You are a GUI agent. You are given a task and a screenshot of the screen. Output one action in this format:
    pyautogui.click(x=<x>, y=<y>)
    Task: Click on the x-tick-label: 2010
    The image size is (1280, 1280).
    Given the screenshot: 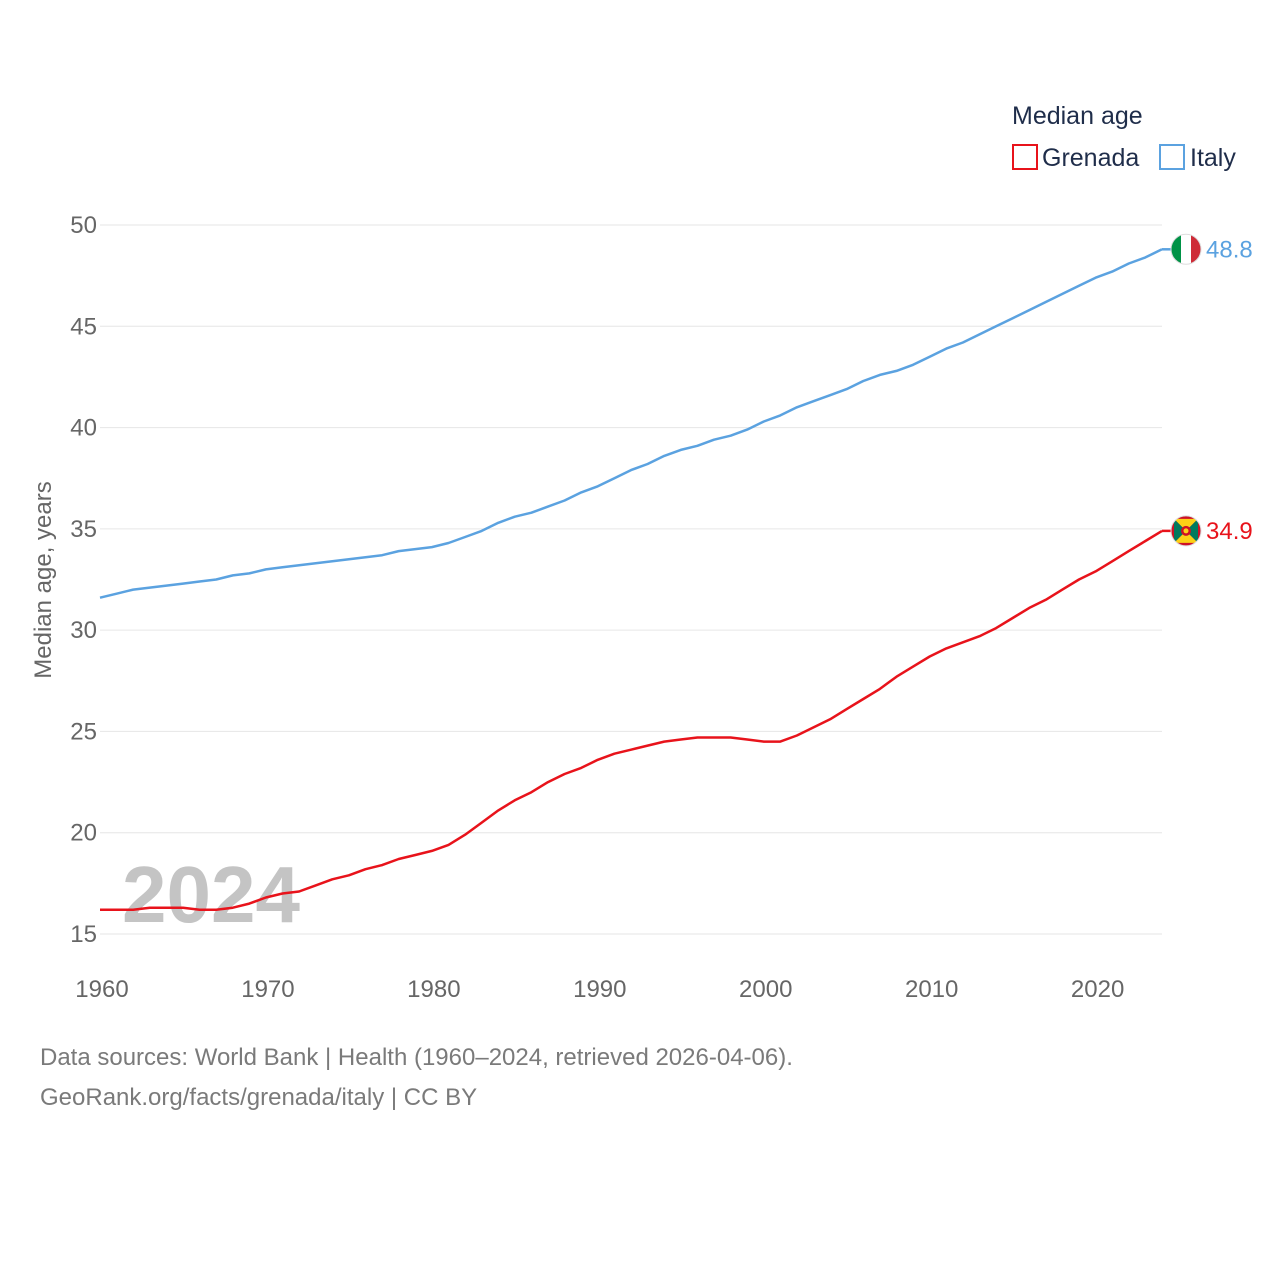 What is the action you would take?
    pyautogui.click(x=931, y=989)
    